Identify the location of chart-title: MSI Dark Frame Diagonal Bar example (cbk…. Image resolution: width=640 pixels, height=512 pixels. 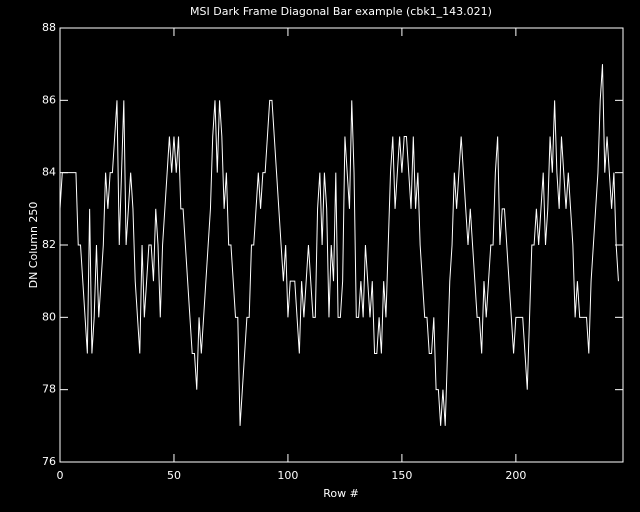
(341, 11).